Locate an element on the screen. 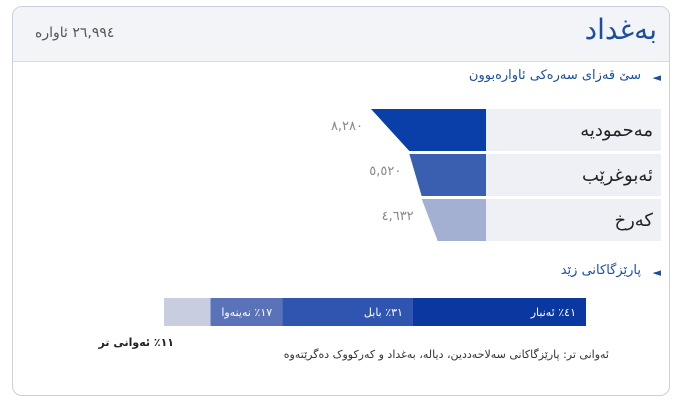  segment-label: ١٧٪ نەینەوا is located at coordinates (246, 312).